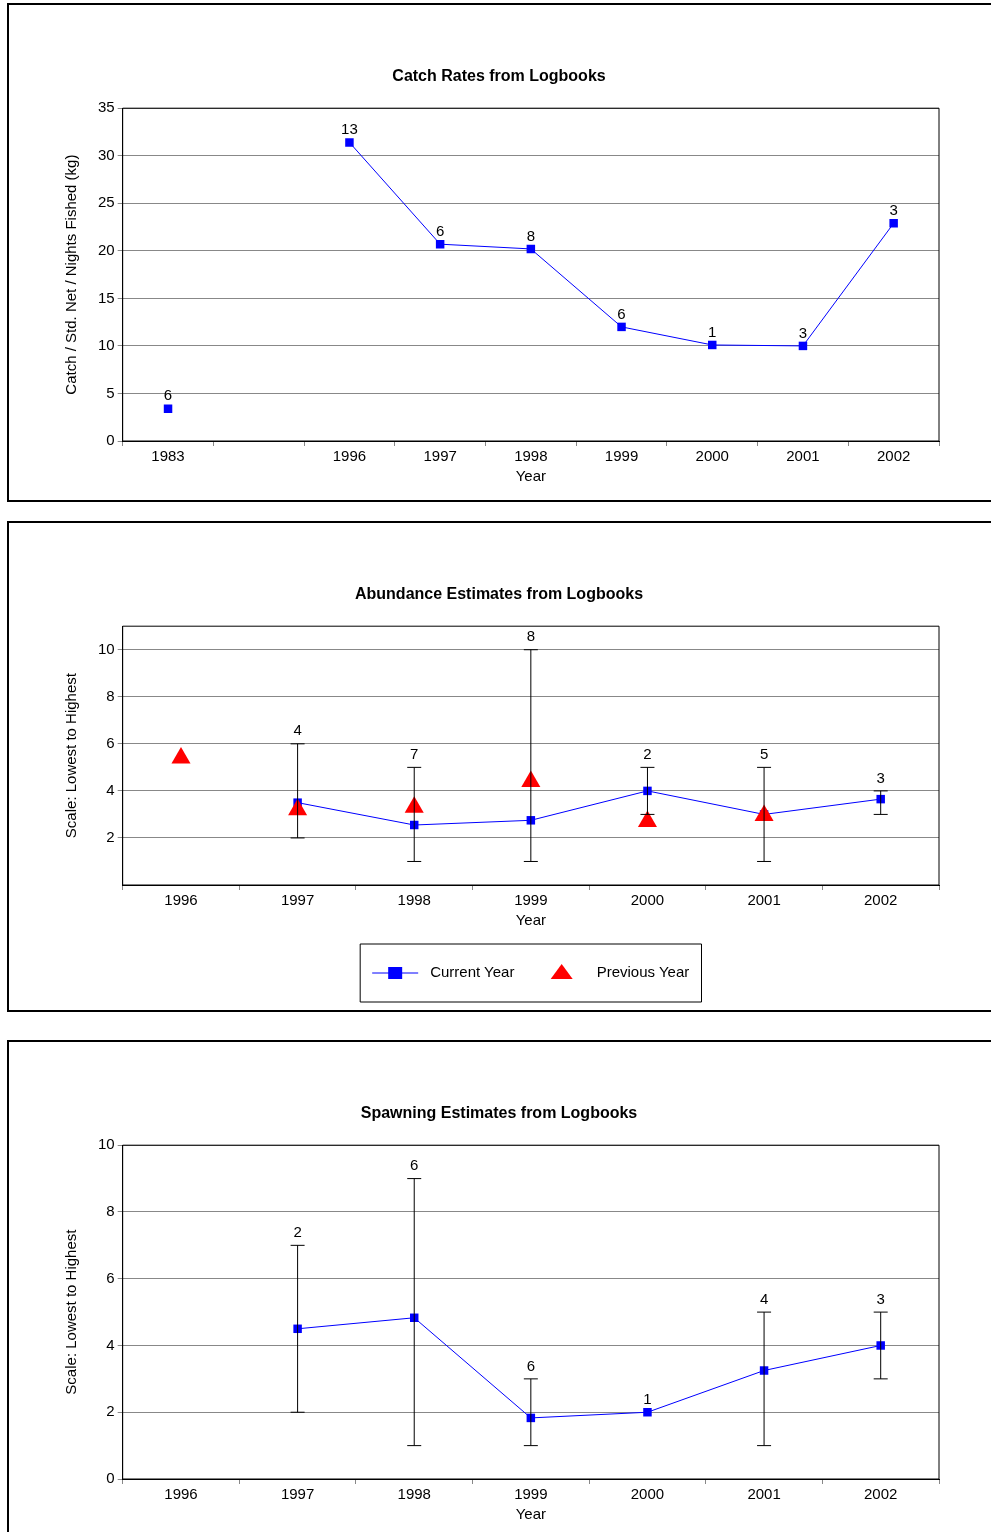 The height and width of the screenshot is (1532, 991). What do you see at coordinates (414, 753) in the screenshot?
I see `annotation: 7` at bounding box center [414, 753].